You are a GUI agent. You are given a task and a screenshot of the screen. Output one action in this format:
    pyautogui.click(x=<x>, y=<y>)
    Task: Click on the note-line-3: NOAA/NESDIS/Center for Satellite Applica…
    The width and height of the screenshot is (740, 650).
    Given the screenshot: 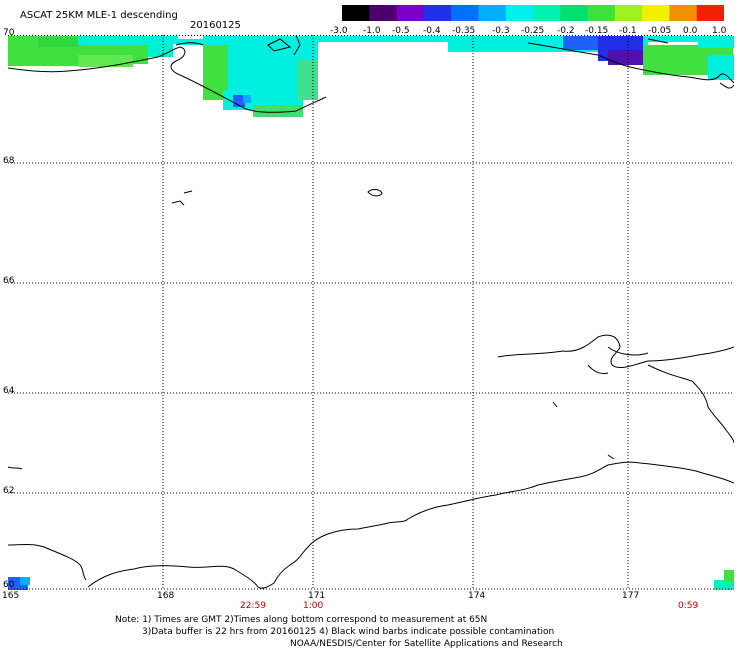 What is the action you would take?
    pyautogui.click(x=426, y=644)
    